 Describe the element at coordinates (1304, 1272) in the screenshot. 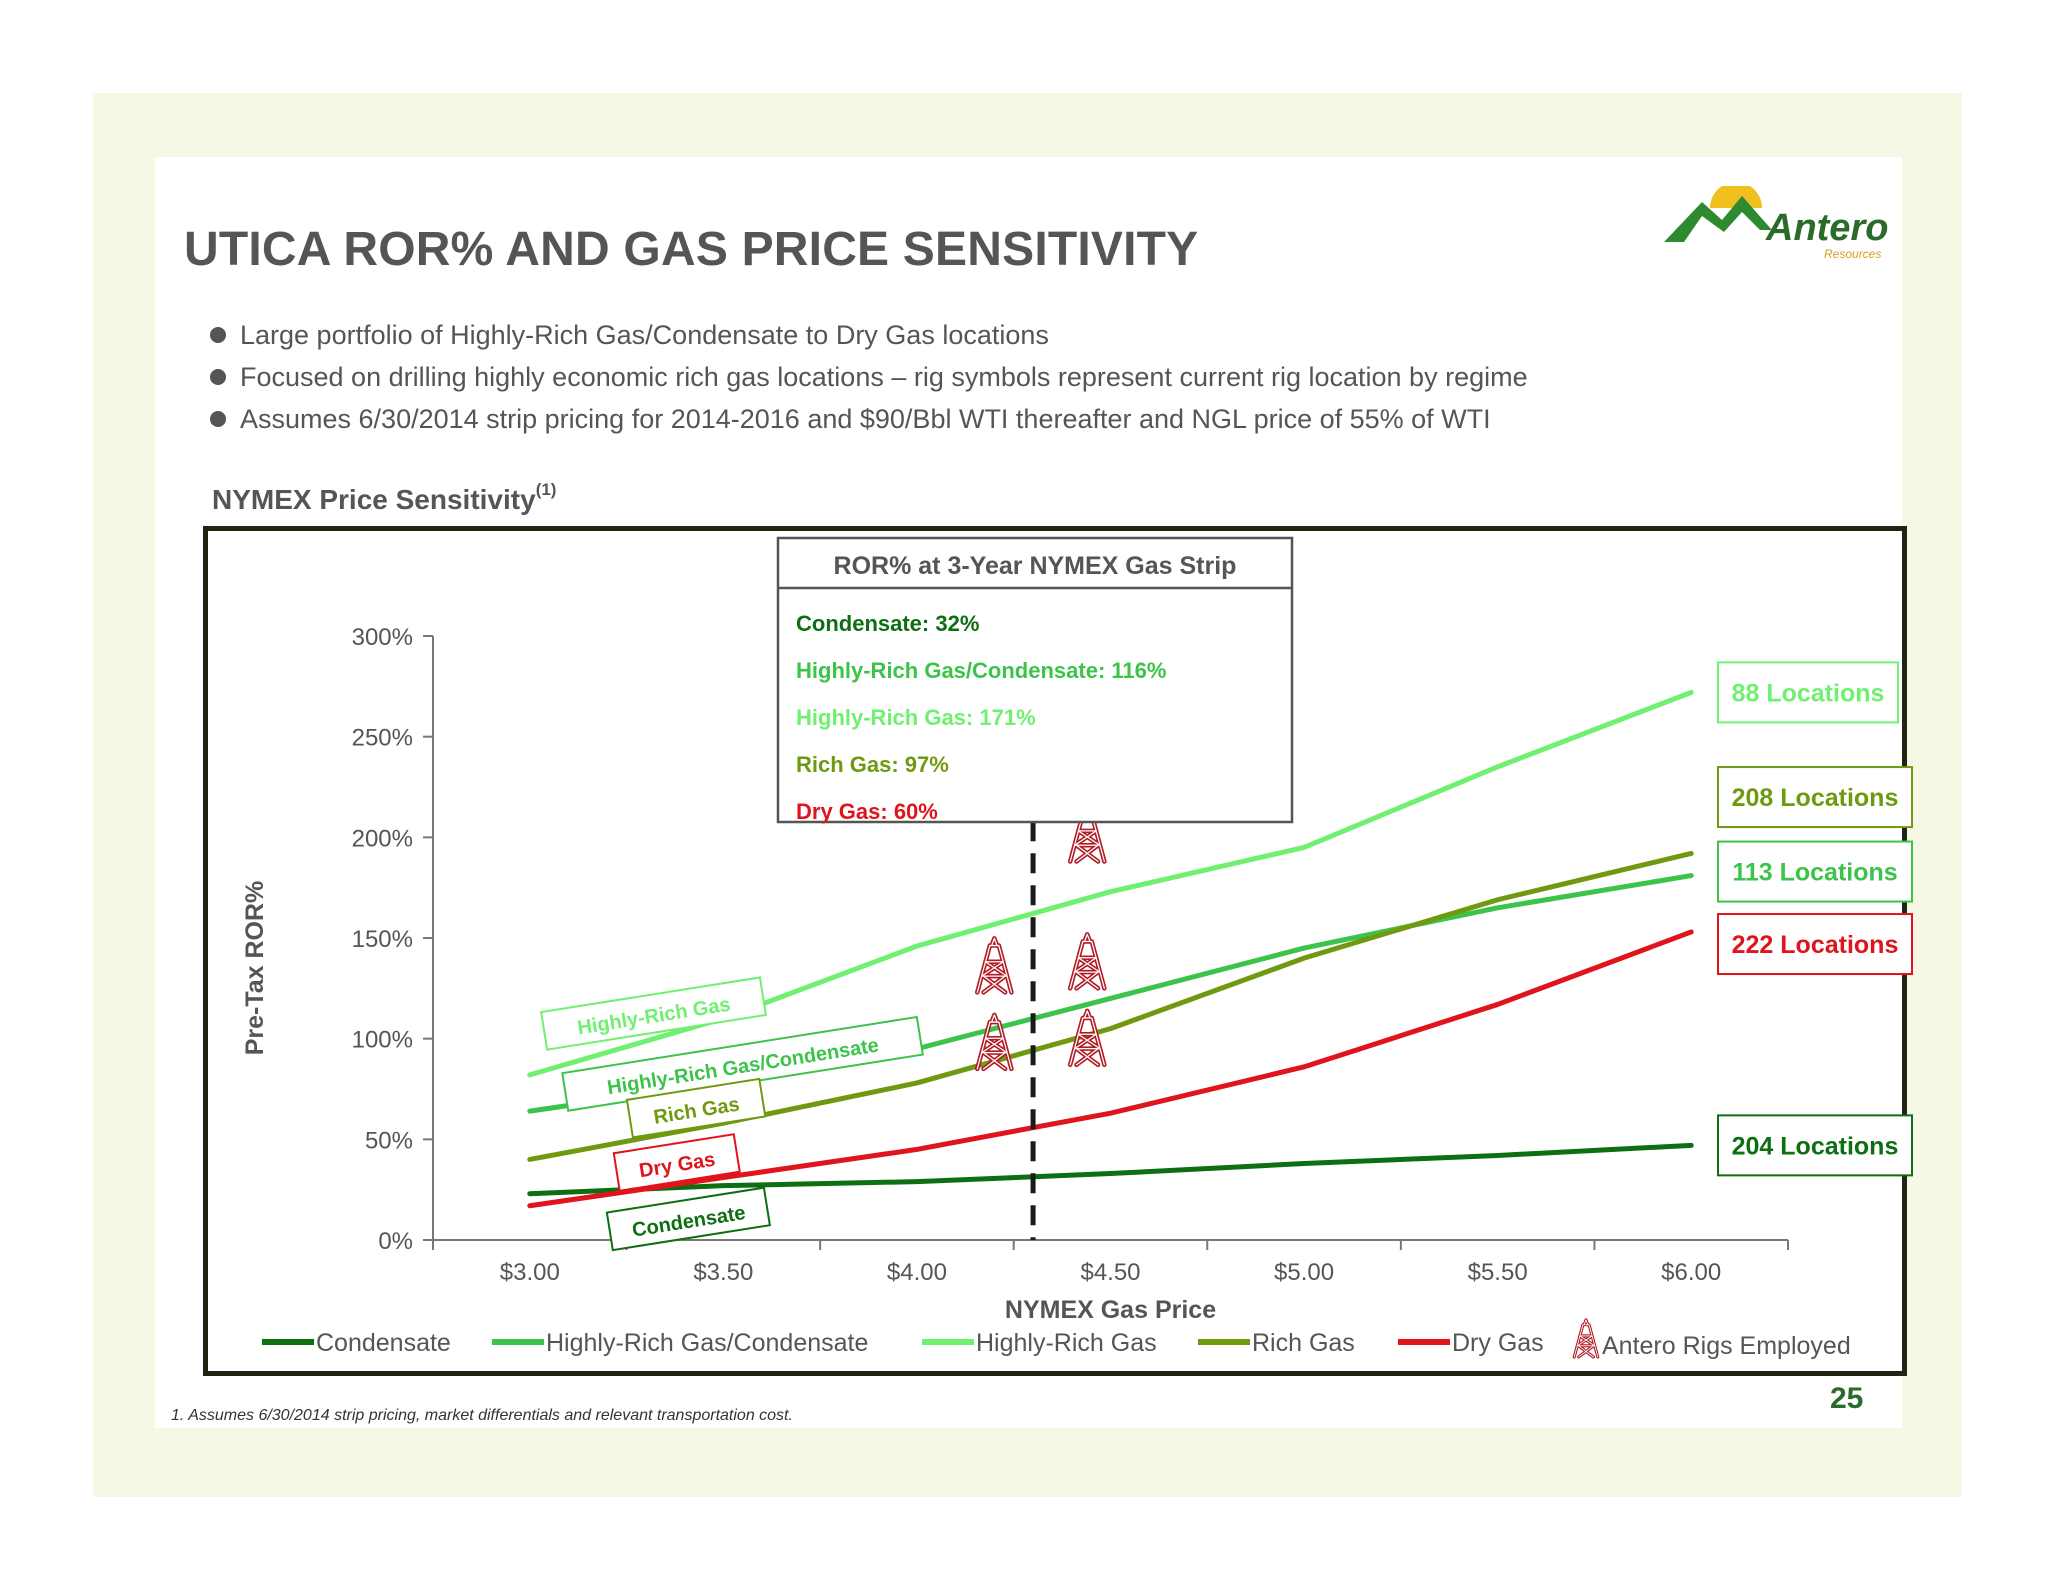

I see `x-tick-label: $5.00` at that location.